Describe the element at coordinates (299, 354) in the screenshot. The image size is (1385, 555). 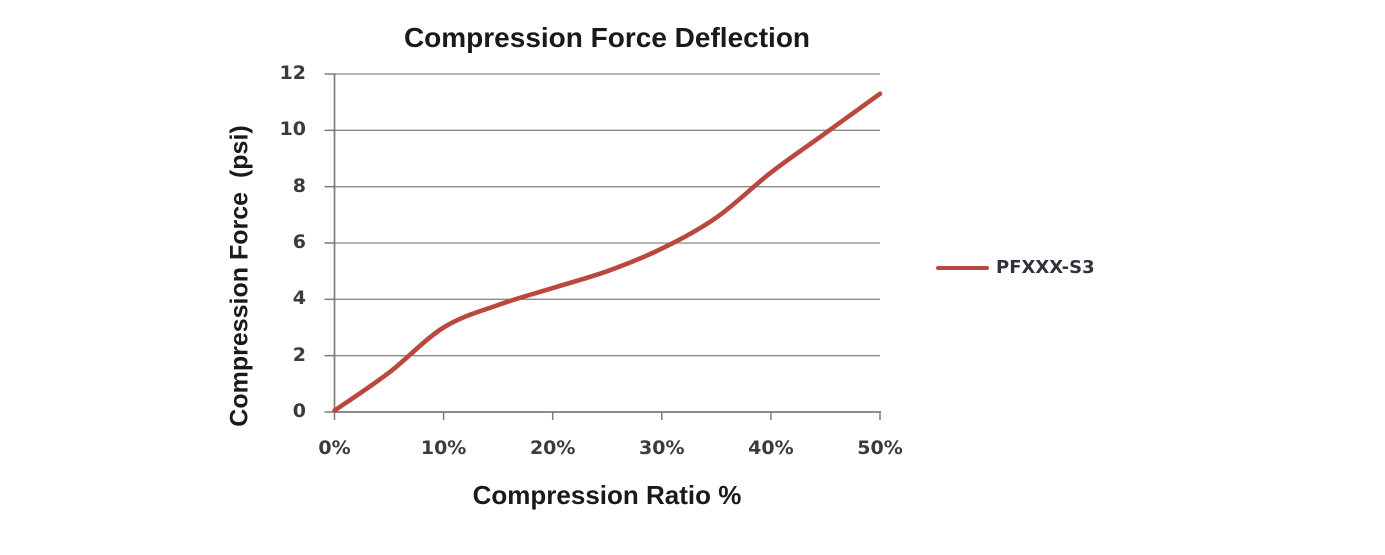
I see `y-tick-label: 2` at that location.